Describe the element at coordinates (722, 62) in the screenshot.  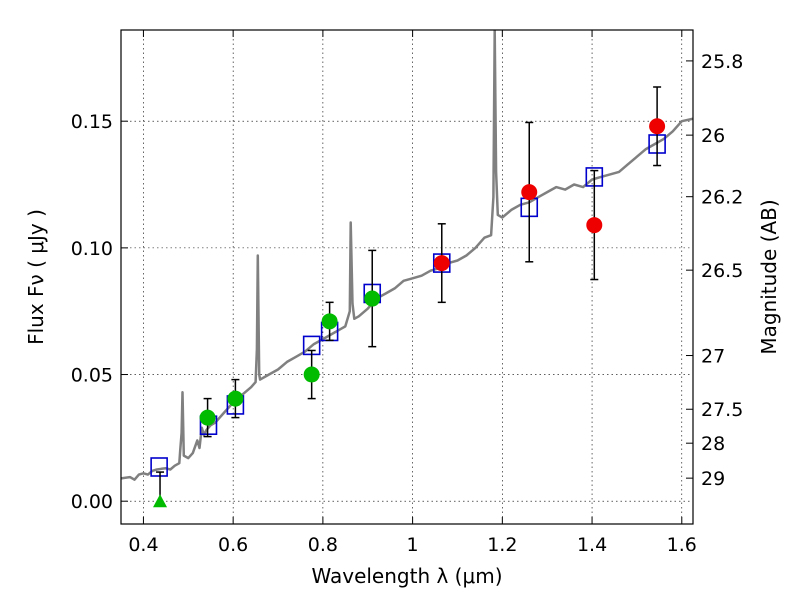
I see `y2-tick-label: 25.8` at that location.